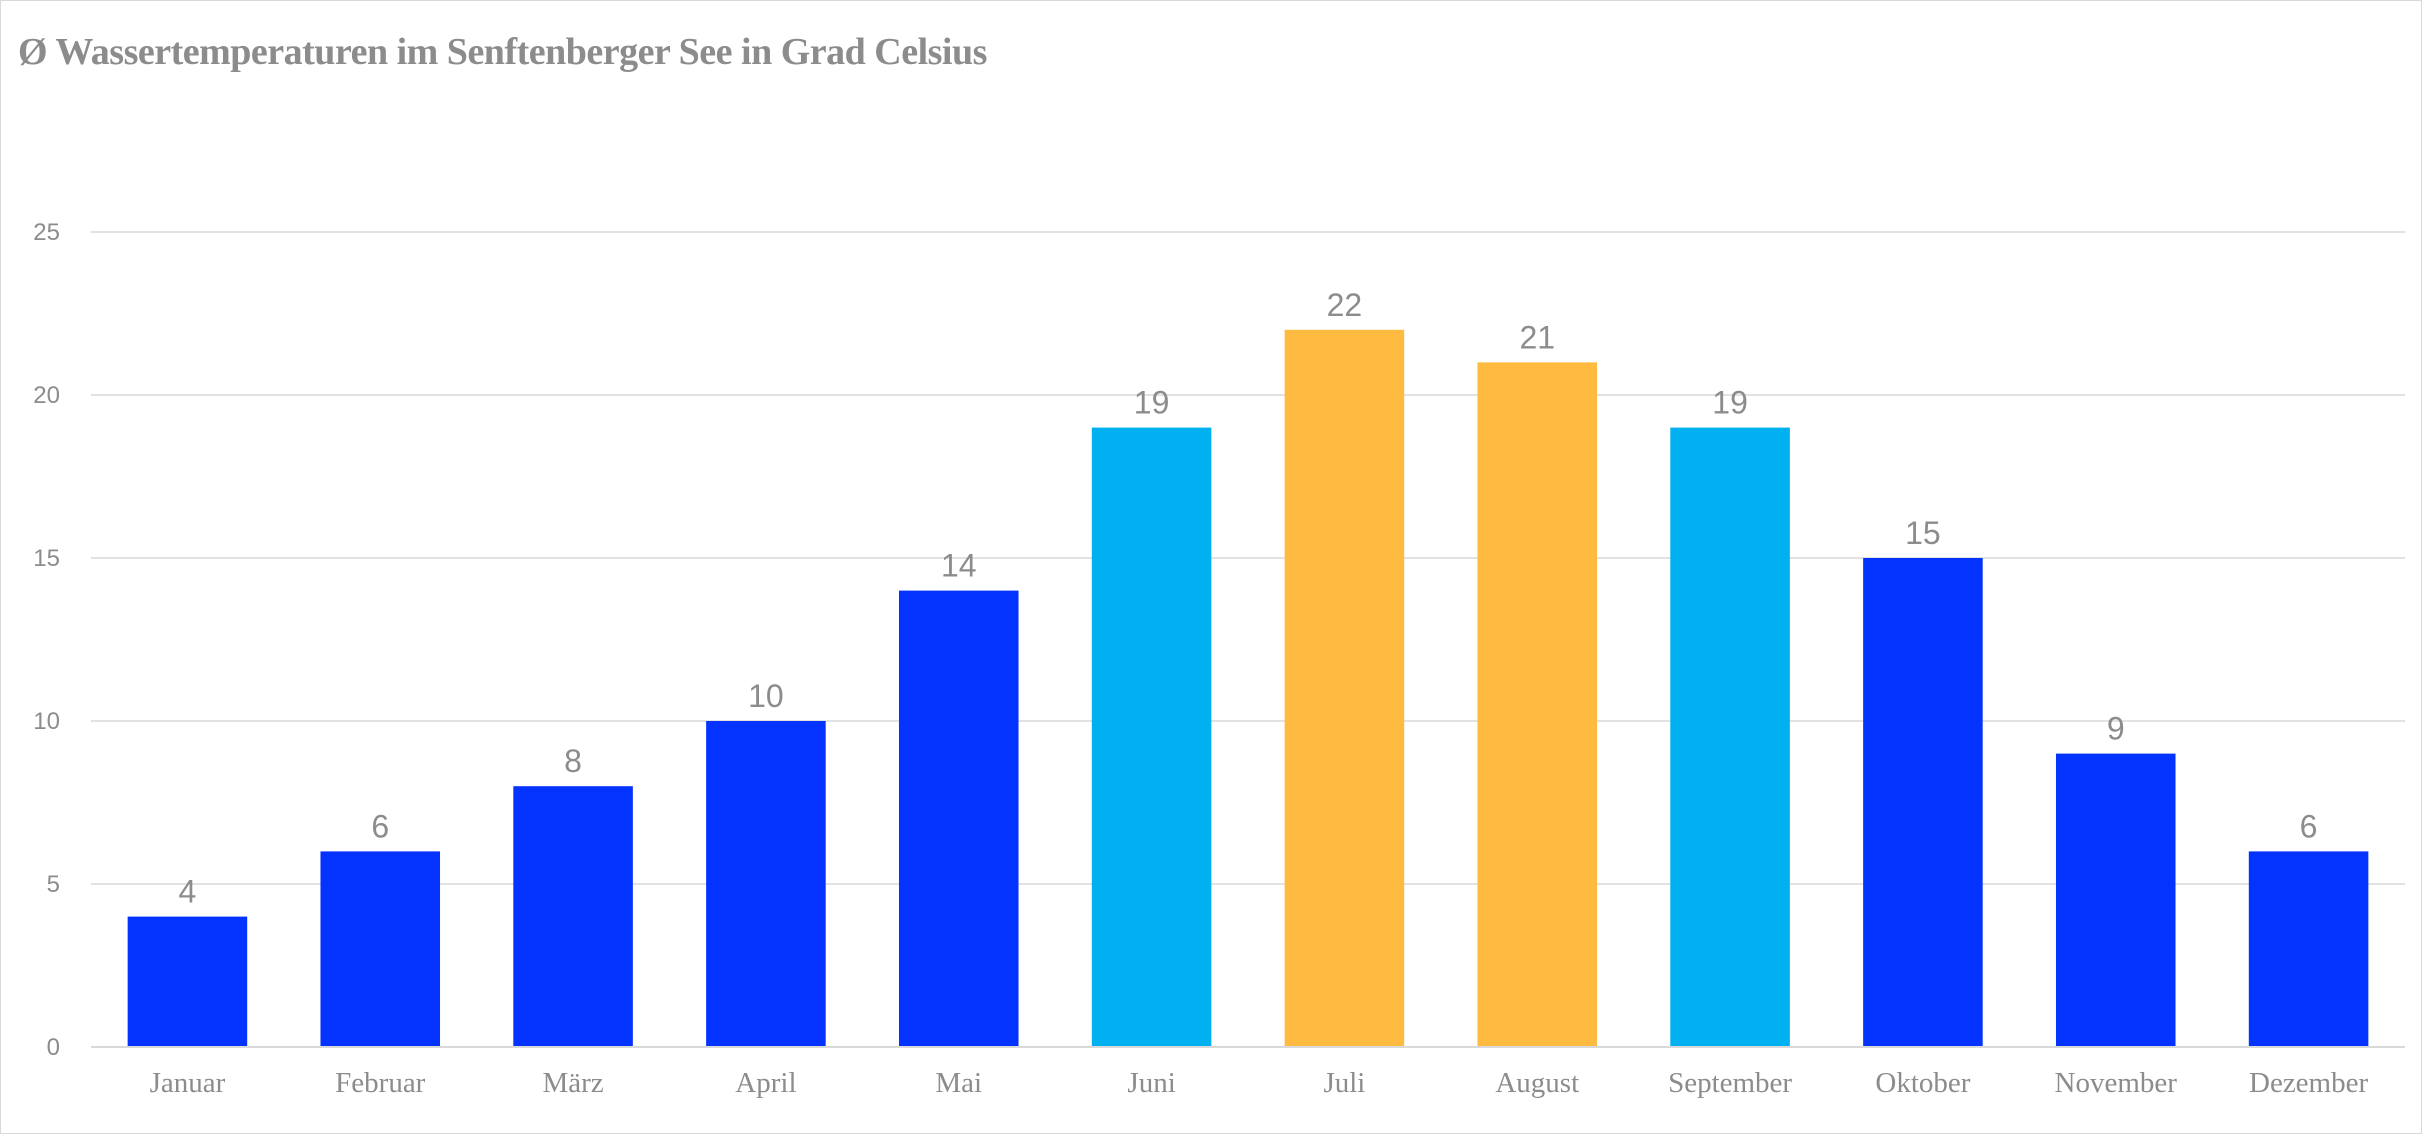  Describe the element at coordinates (2115, 900) in the screenshot. I see `bar-november` at that location.